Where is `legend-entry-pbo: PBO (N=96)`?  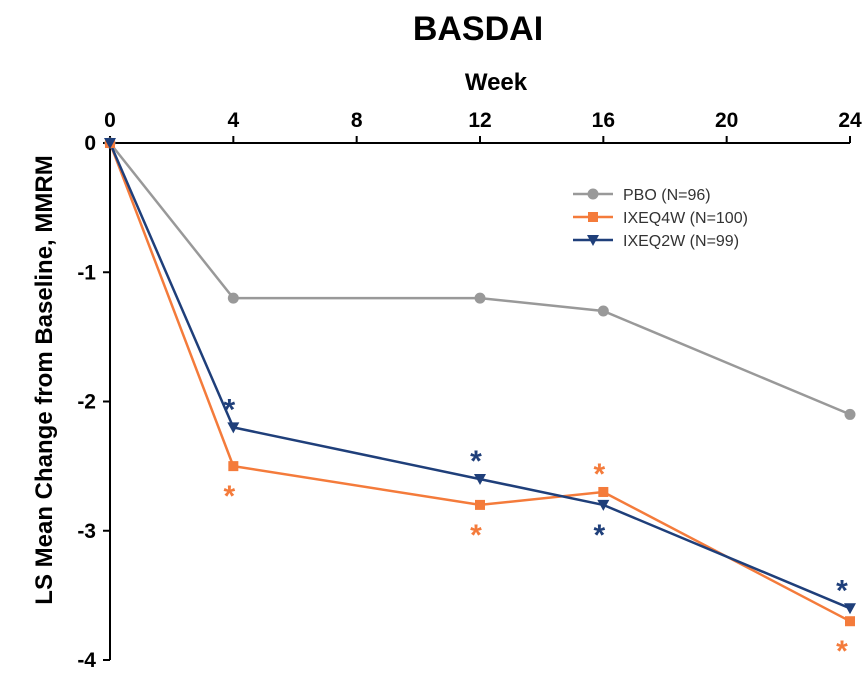
legend-entry-pbo: PBO (N=96) is located at coordinates (642, 195).